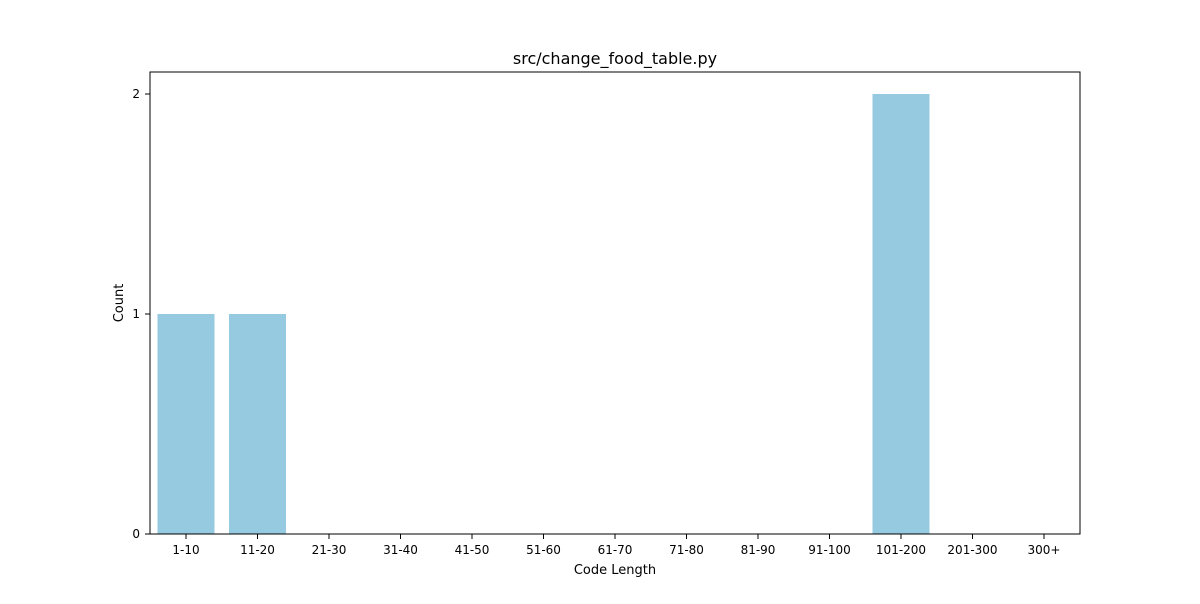 Image resolution: width=1200 pixels, height=604 pixels. I want to click on y-tick-label: 1, so click(136, 314).